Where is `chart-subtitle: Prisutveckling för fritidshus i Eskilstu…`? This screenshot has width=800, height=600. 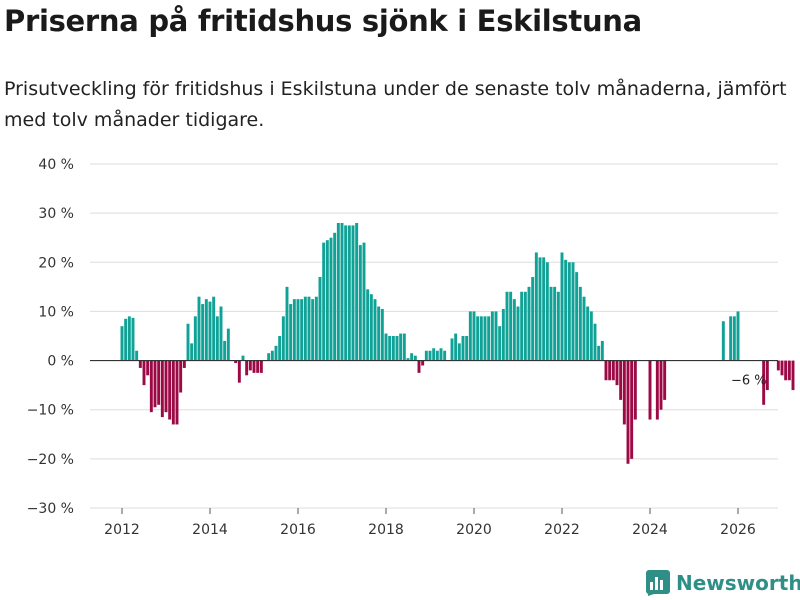
chart-subtitle: Prisutveckling för fritidshus i Eskilstu… is located at coordinates (395, 104).